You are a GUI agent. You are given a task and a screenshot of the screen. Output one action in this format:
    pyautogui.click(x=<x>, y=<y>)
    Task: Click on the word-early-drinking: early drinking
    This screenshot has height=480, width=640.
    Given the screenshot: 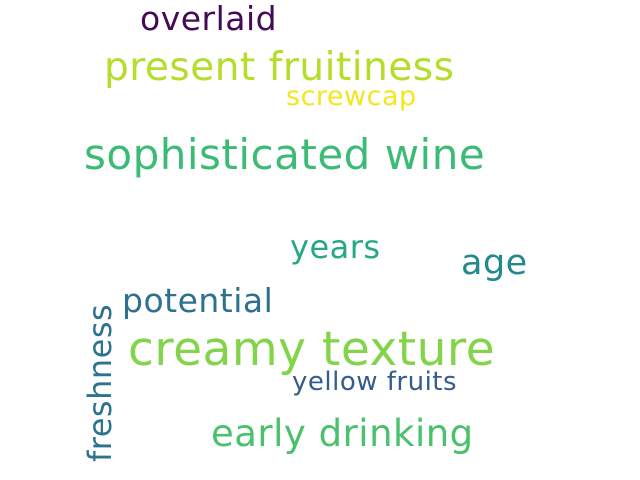 What is the action you would take?
    pyautogui.click(x=342, y=433)
    